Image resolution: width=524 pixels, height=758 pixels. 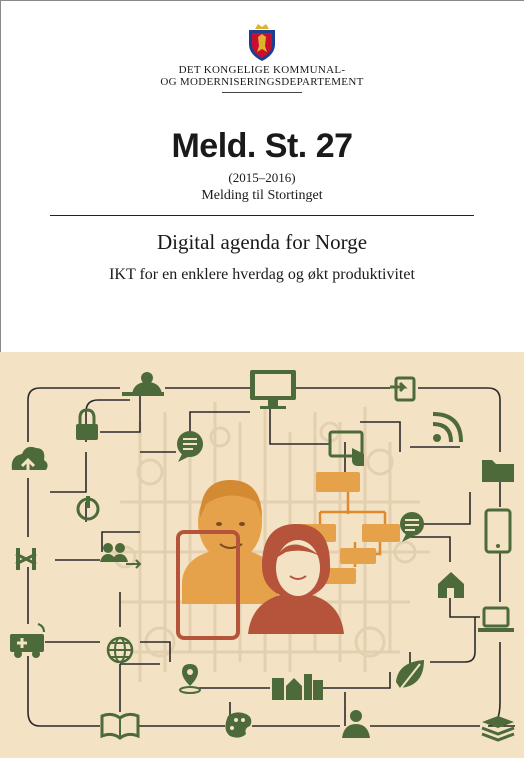 I want to click on chat-bubble-icon, so click(x=190, y=446).